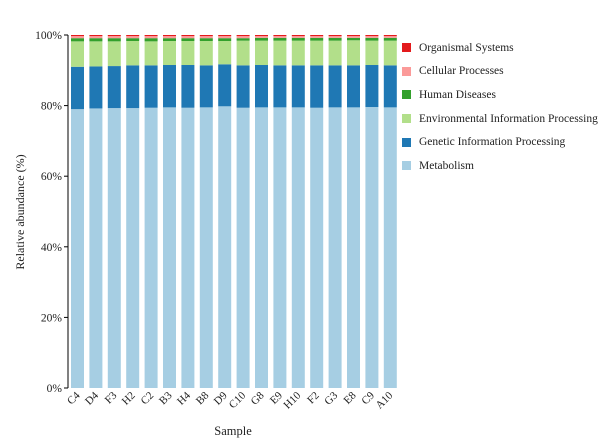  Describe the element at coordinates (500, 166) in the screenshot. I see `legend-item: Metabolism` at that location.